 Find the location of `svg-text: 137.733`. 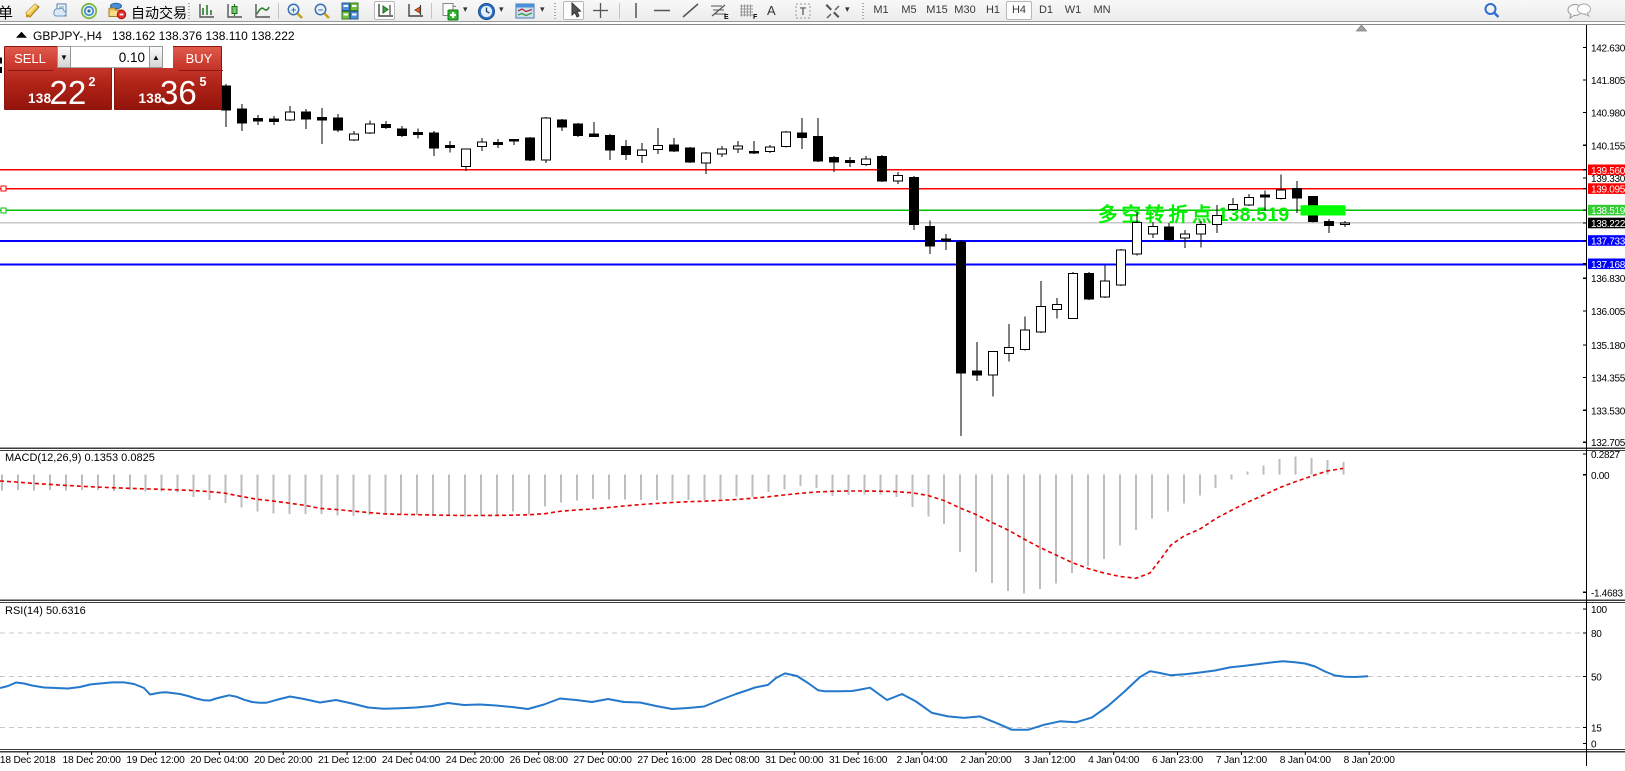

svg-text: 137.733 is located at coordinates (1608, 242).